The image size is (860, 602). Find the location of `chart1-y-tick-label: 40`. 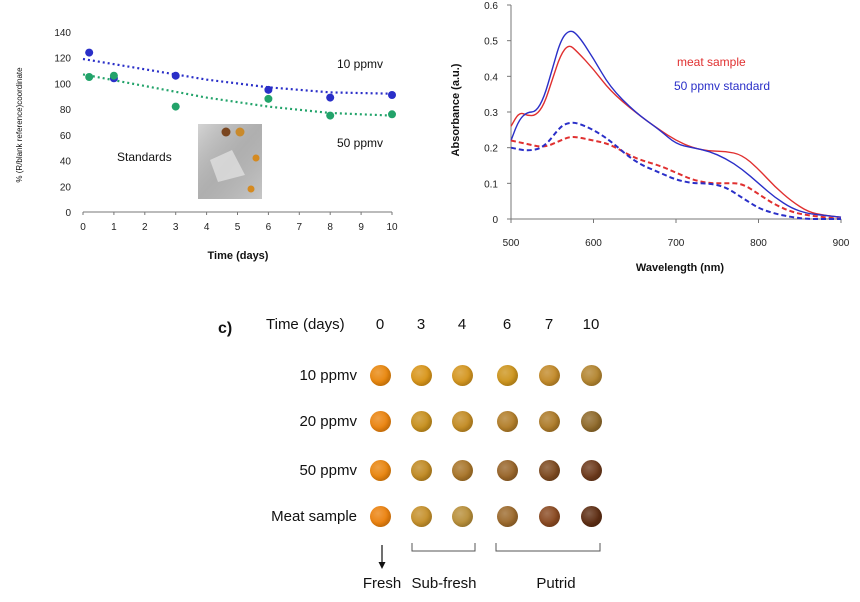

chart1-y-tick-label: 40 is located at coordinates (66, 162).